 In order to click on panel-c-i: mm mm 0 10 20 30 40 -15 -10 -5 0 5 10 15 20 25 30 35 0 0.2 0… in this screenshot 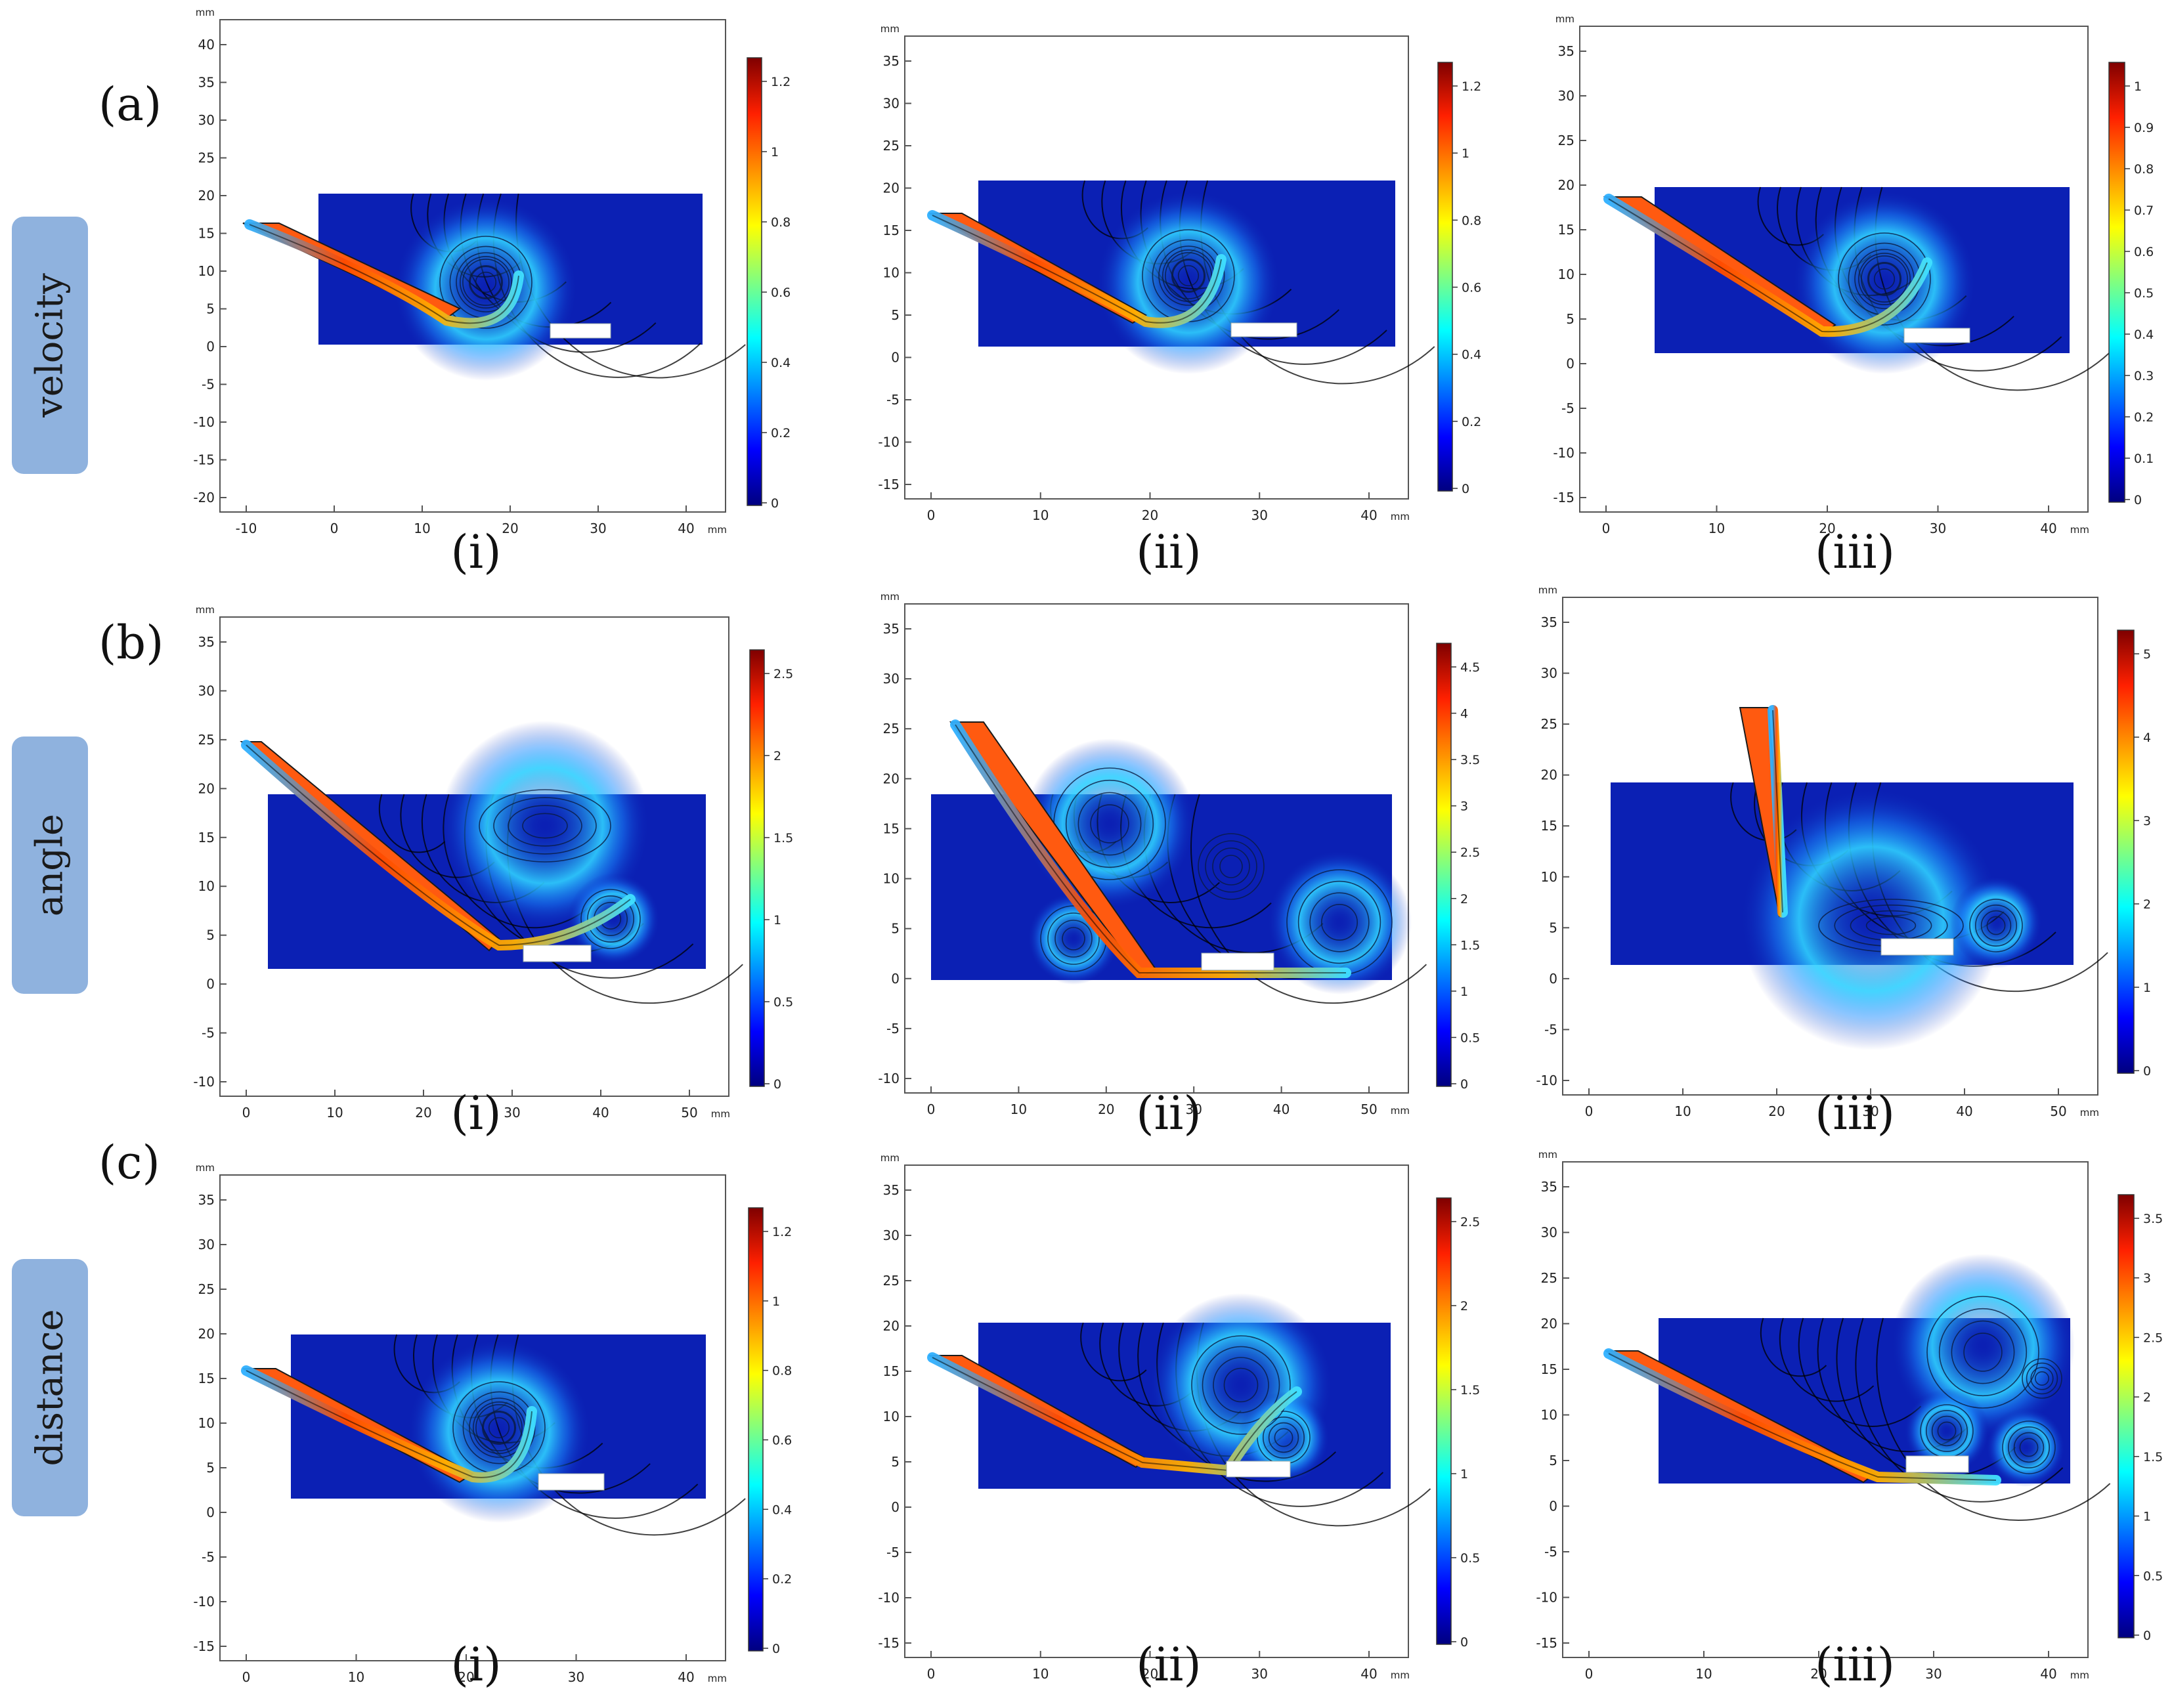, I will do `click(493, 1423)`.